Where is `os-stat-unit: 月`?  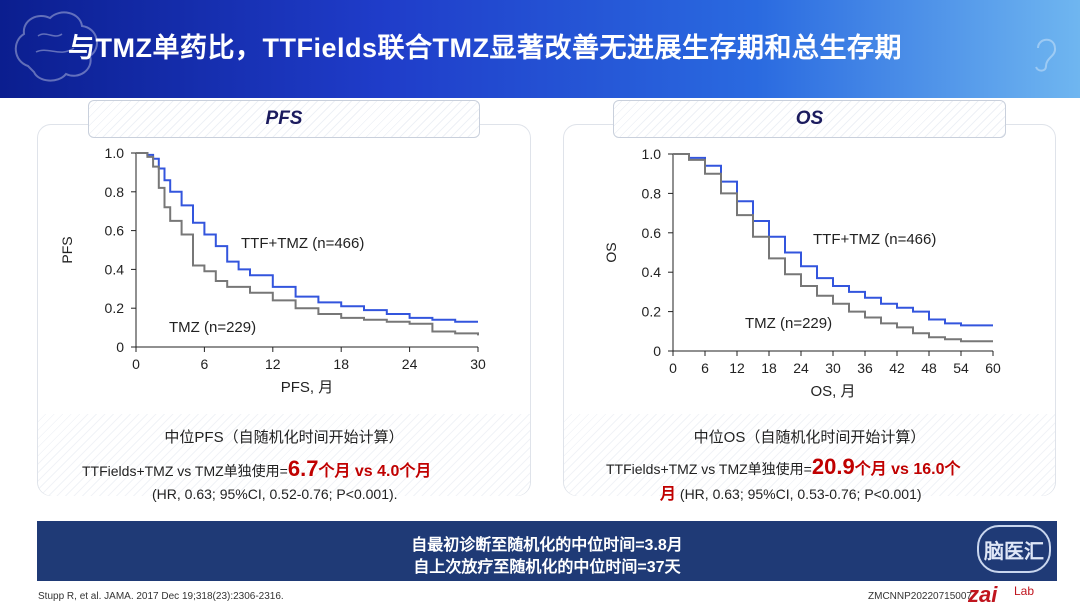 os-stat-unit: 月 is located at coordinates (668, 494).